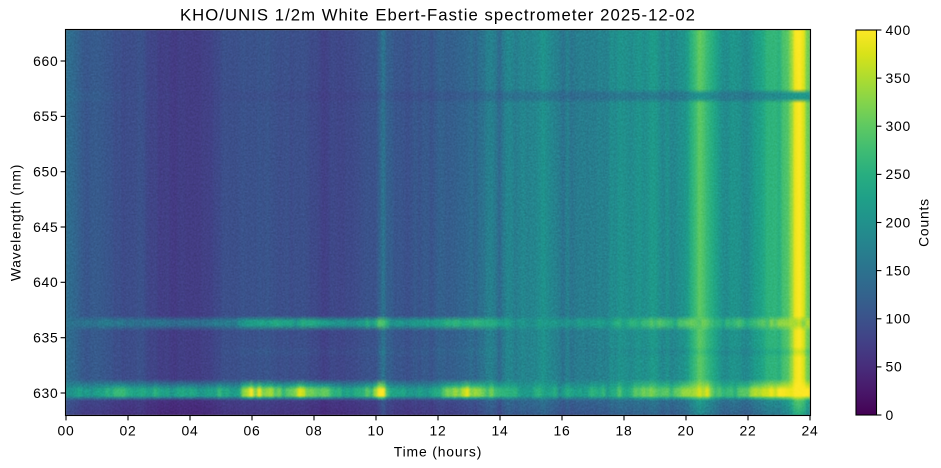  I want to click on svg-text: Wavelength (nm), so click(16, 222).